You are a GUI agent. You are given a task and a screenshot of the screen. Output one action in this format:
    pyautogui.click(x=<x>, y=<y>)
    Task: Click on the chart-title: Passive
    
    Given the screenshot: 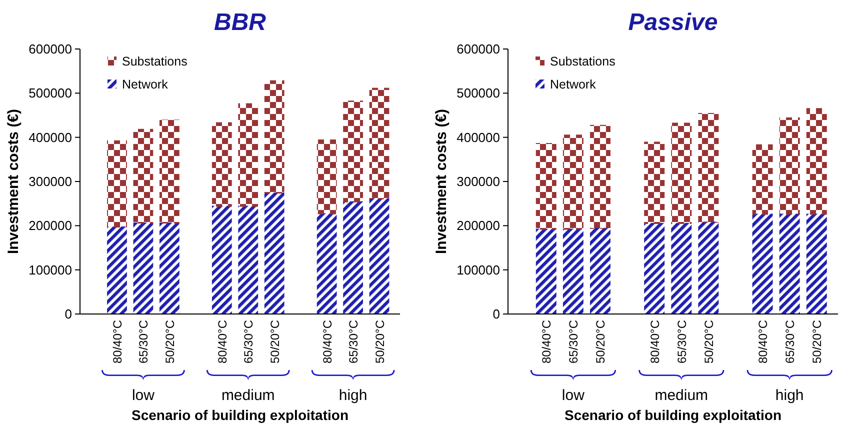 What is the action you would take?
    pyautogui.click(x=673, y=22)
    